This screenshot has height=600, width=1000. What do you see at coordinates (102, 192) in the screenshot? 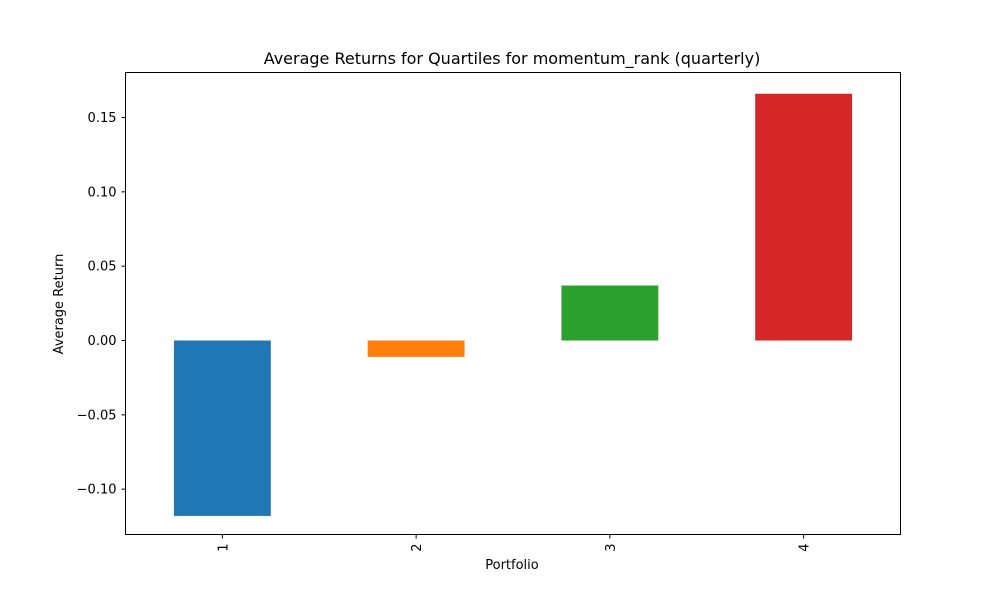
I see `y-tick-label: 0.10` at bounding box center [102, 192].